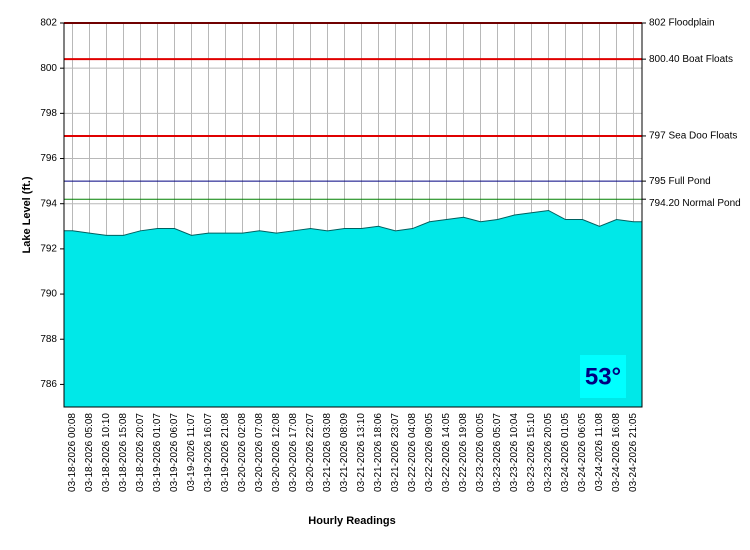 The width and height of the screenshot is (750, 550). I want to click on x-tick-label: 03-21-2026 18:06, so click(378, 452).